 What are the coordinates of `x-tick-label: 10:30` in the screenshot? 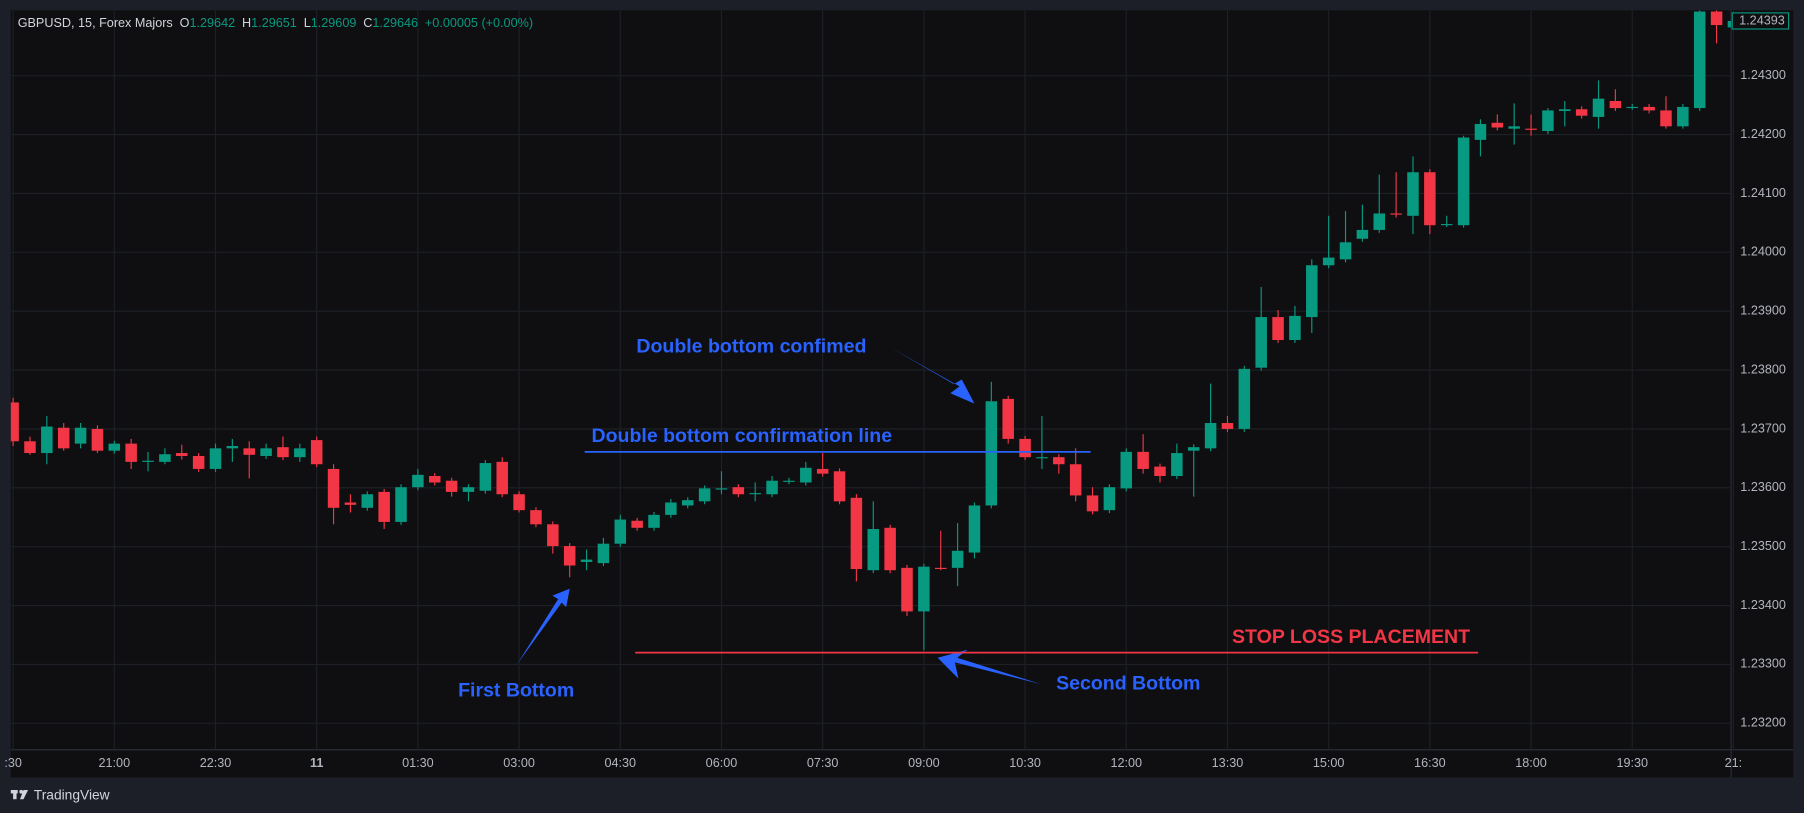 It's located at (1025, 763).